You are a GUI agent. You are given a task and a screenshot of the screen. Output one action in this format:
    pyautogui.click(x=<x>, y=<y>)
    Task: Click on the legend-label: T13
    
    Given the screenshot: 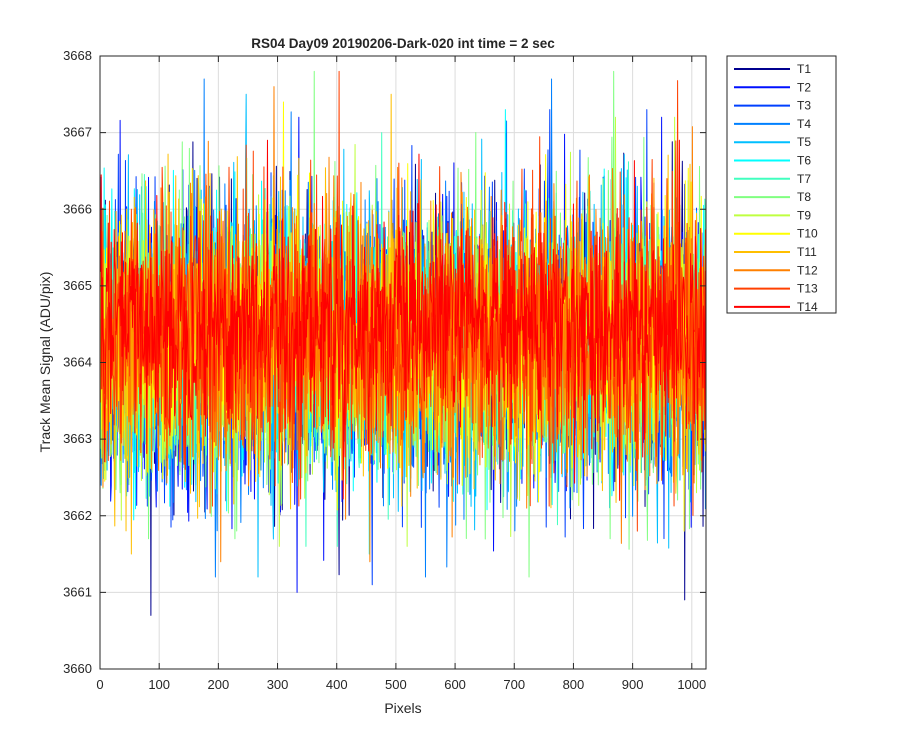 What is the action you would take?
    pyautogui.click(x=807, y=289)
    